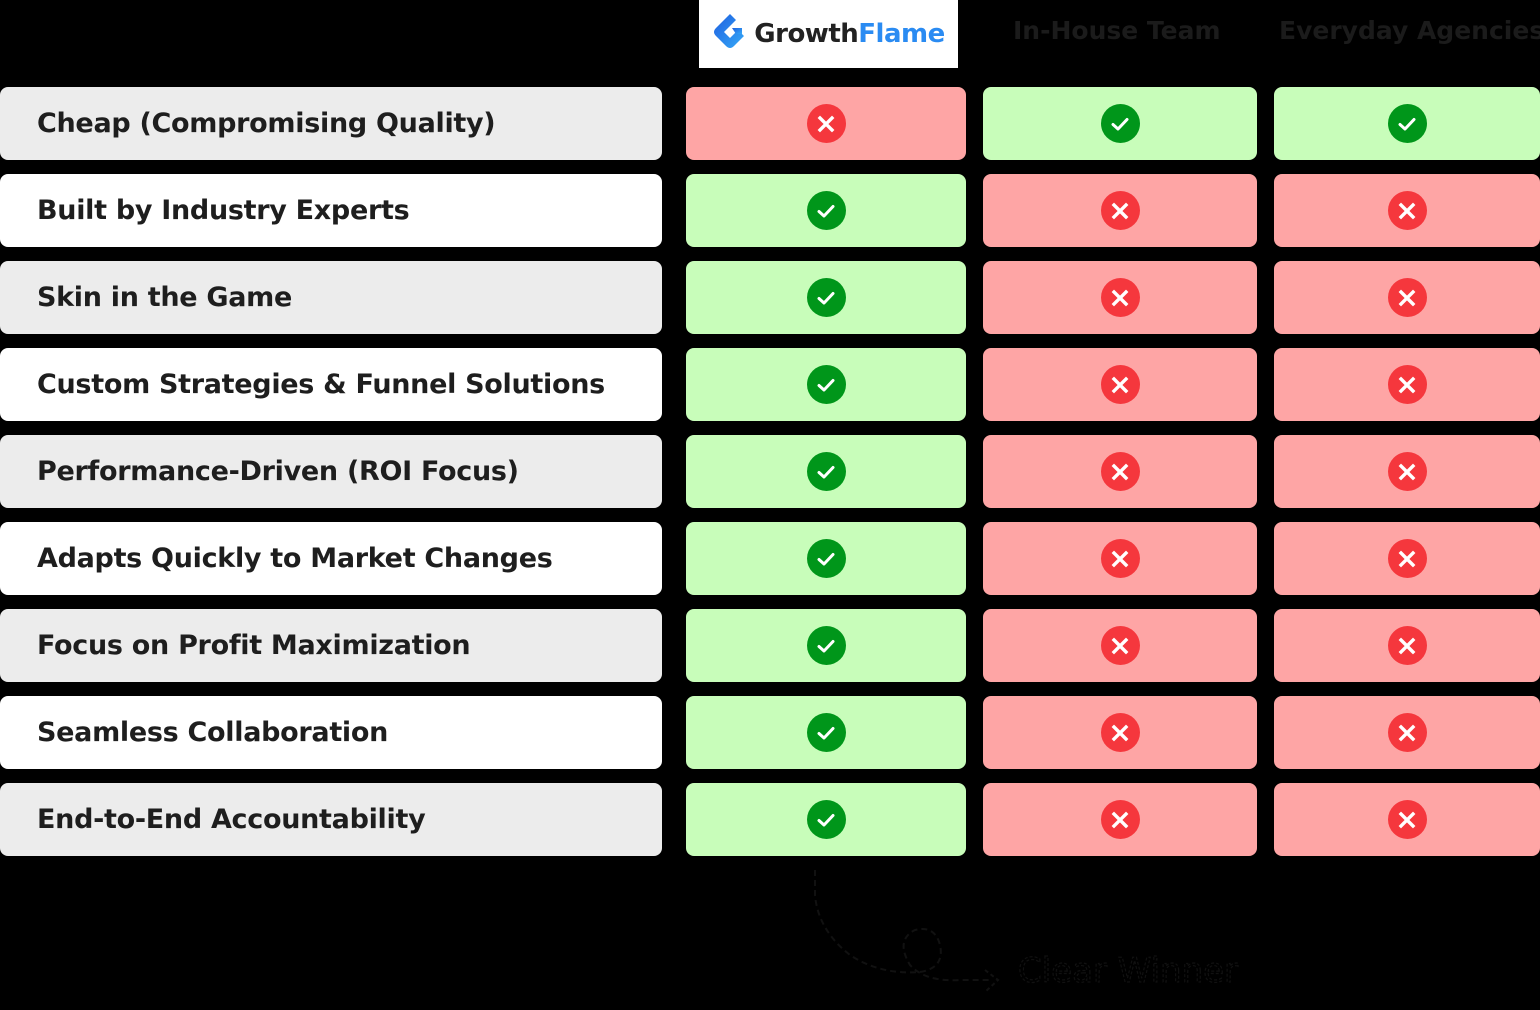  Describe the element at coordinates (1409, 30) in the screenshot. I see `column-header-everyday-agencies: Everyday Agencies` at that location.